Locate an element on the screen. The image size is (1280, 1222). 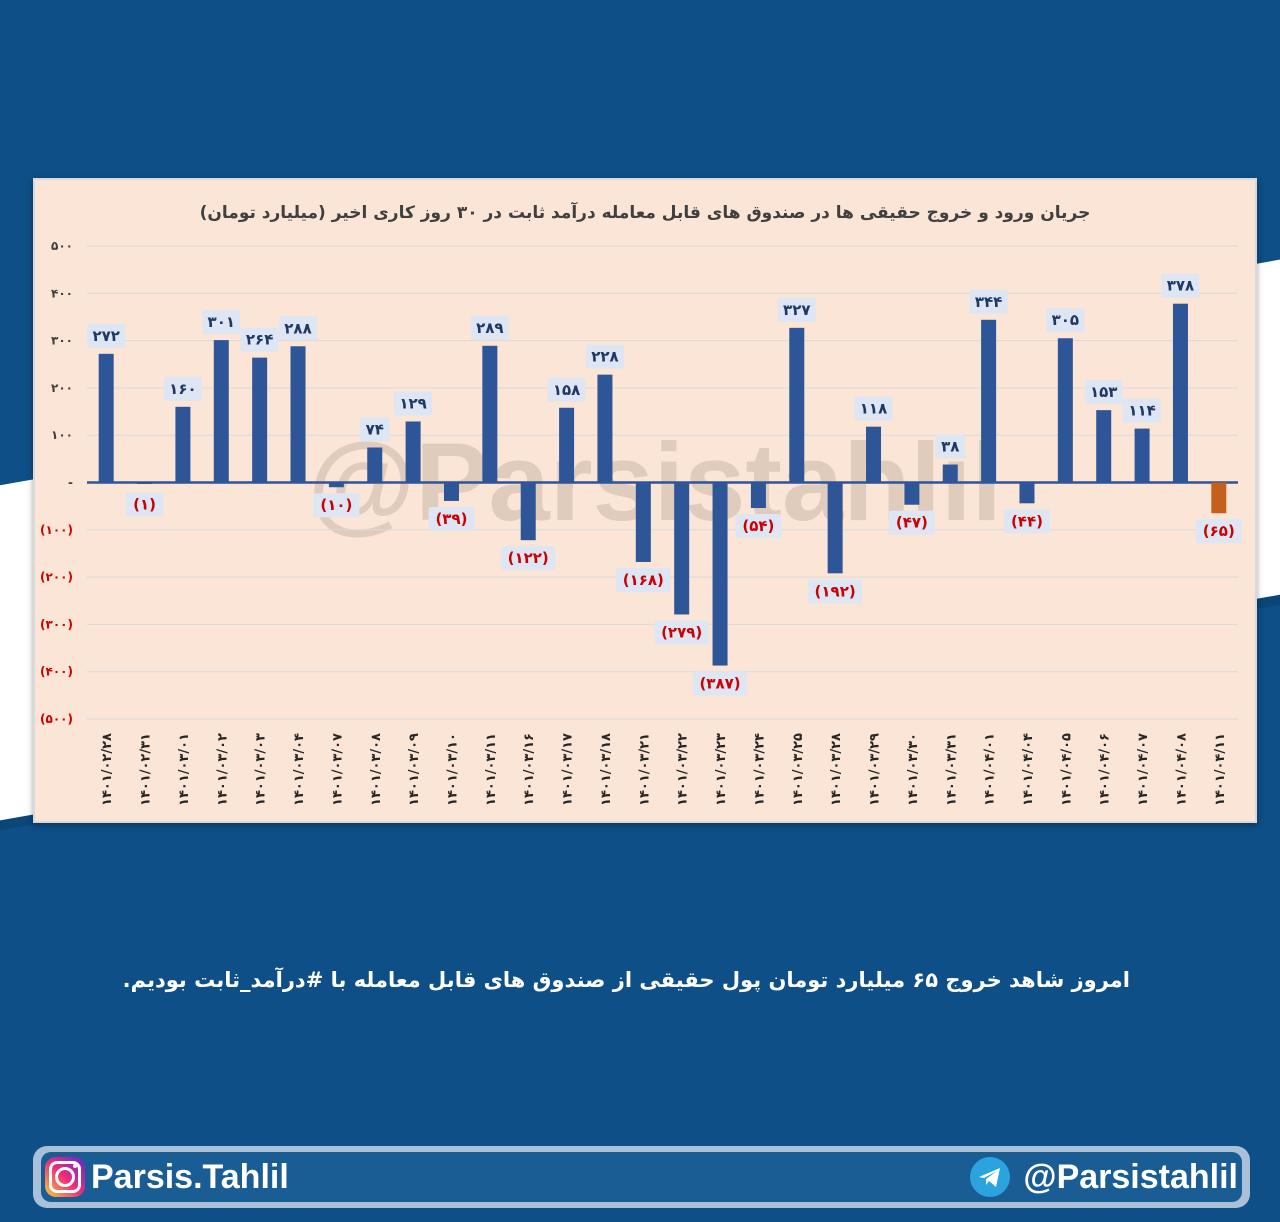
data-label: ۳۲۷ is located at coordinates (796, 310).